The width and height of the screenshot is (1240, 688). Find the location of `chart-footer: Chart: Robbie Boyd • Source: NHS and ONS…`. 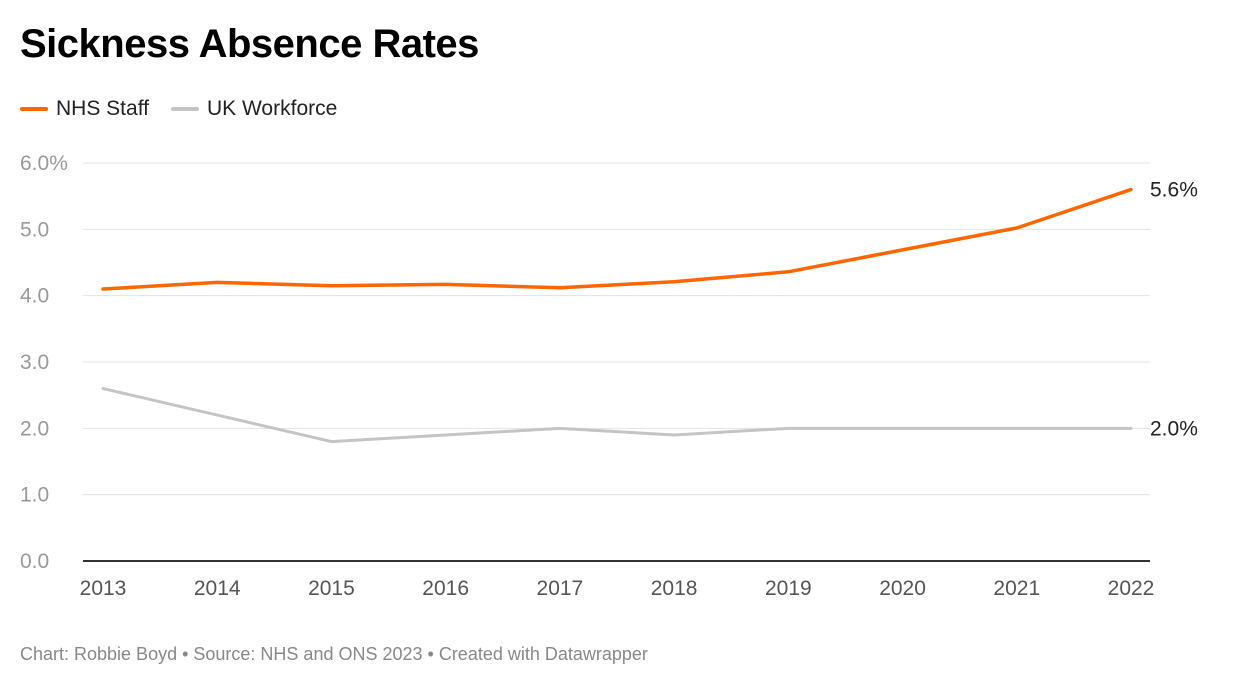

chart-footer: Chart: Robbie Boyd • Source: NHS and ONS… is located at coordinates (334, 654).